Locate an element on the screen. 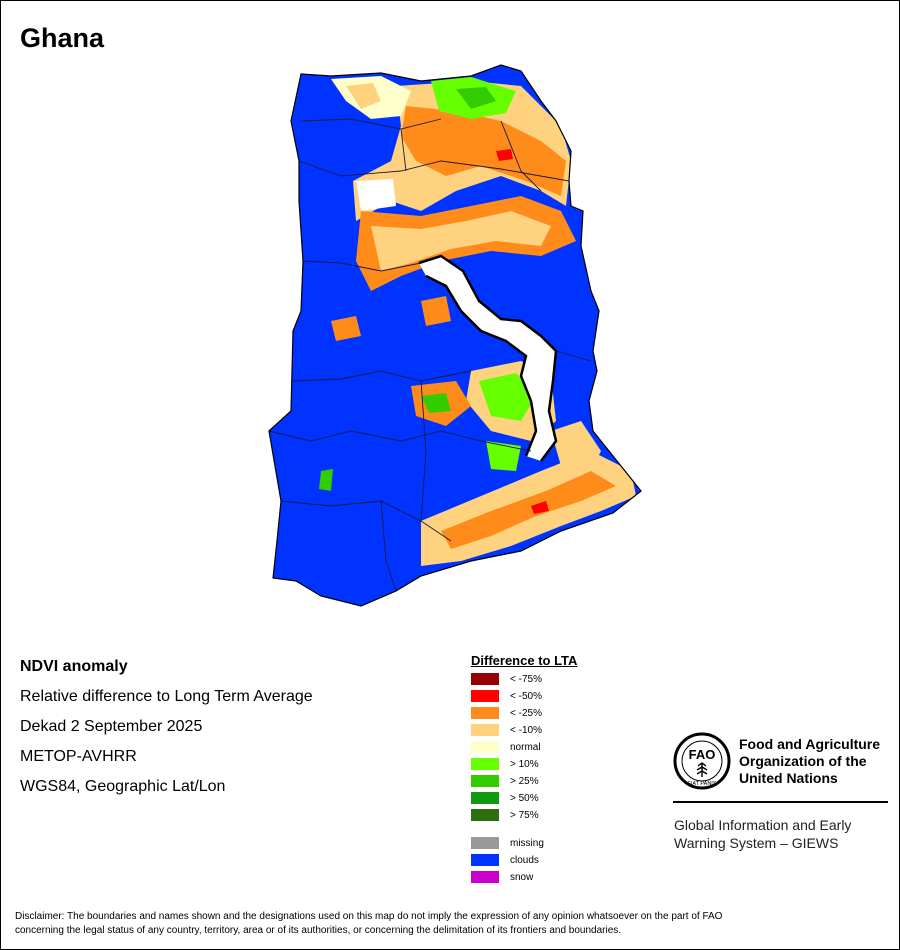 Image resolution: width=900 pixels, height=950 pixels. anomaly-central-patch is located at coordinates (436, 311).